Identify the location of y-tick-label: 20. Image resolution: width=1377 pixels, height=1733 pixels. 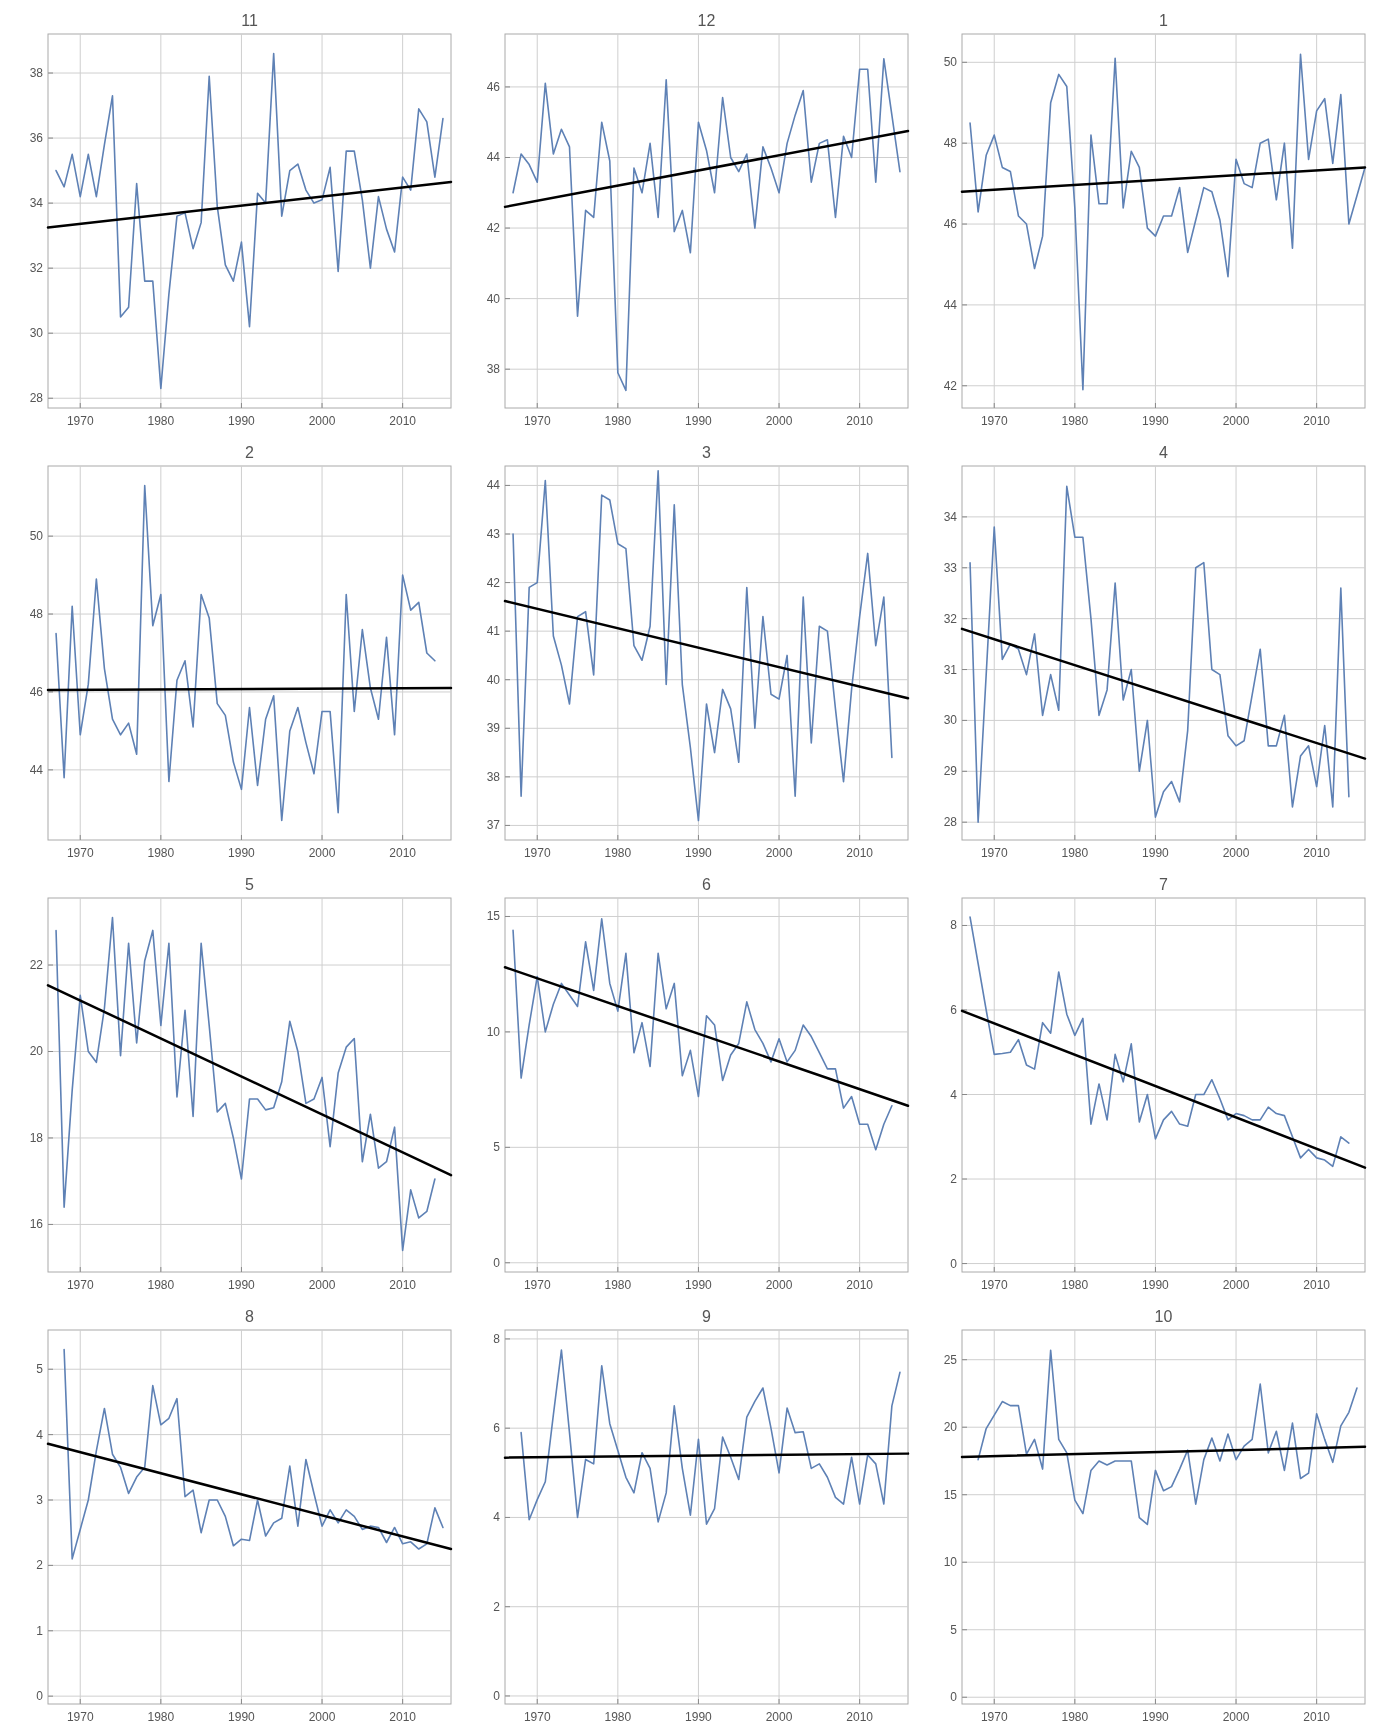
(950, 1427).